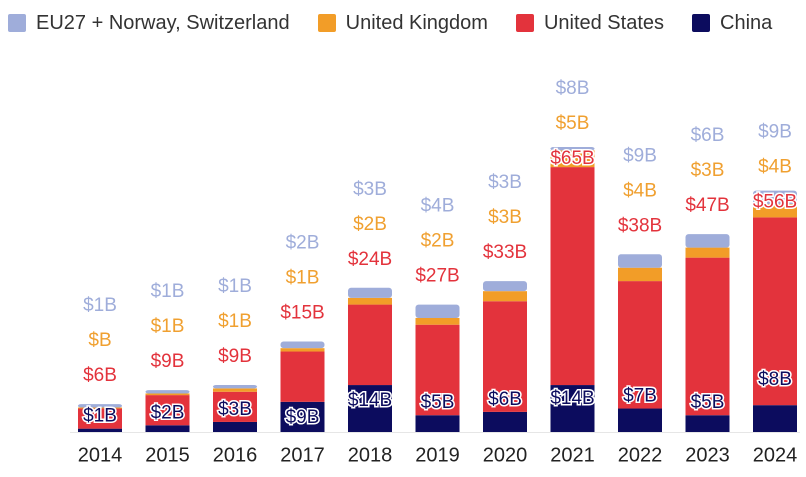 This screenshot has height=477, width=806. I want to click on data-label-china-2014: $1B, so click(100, 416).